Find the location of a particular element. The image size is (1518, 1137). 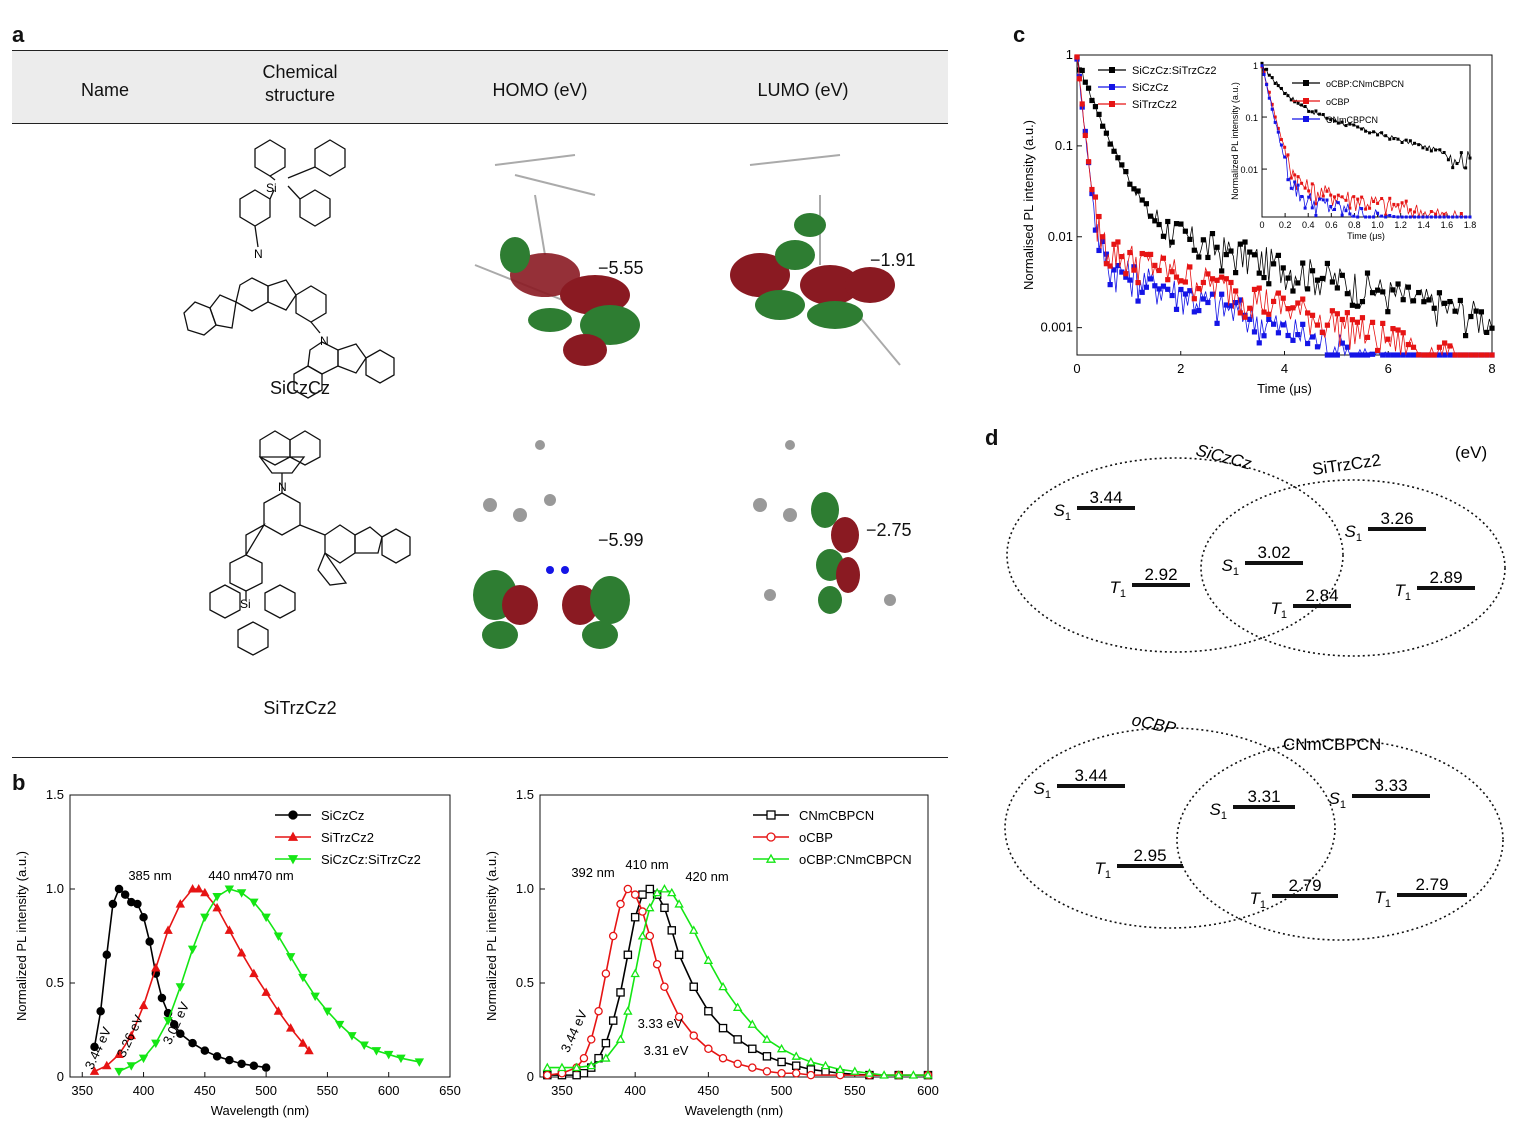

annotation: 3.26 eV is located at coordinates (130, 1035).